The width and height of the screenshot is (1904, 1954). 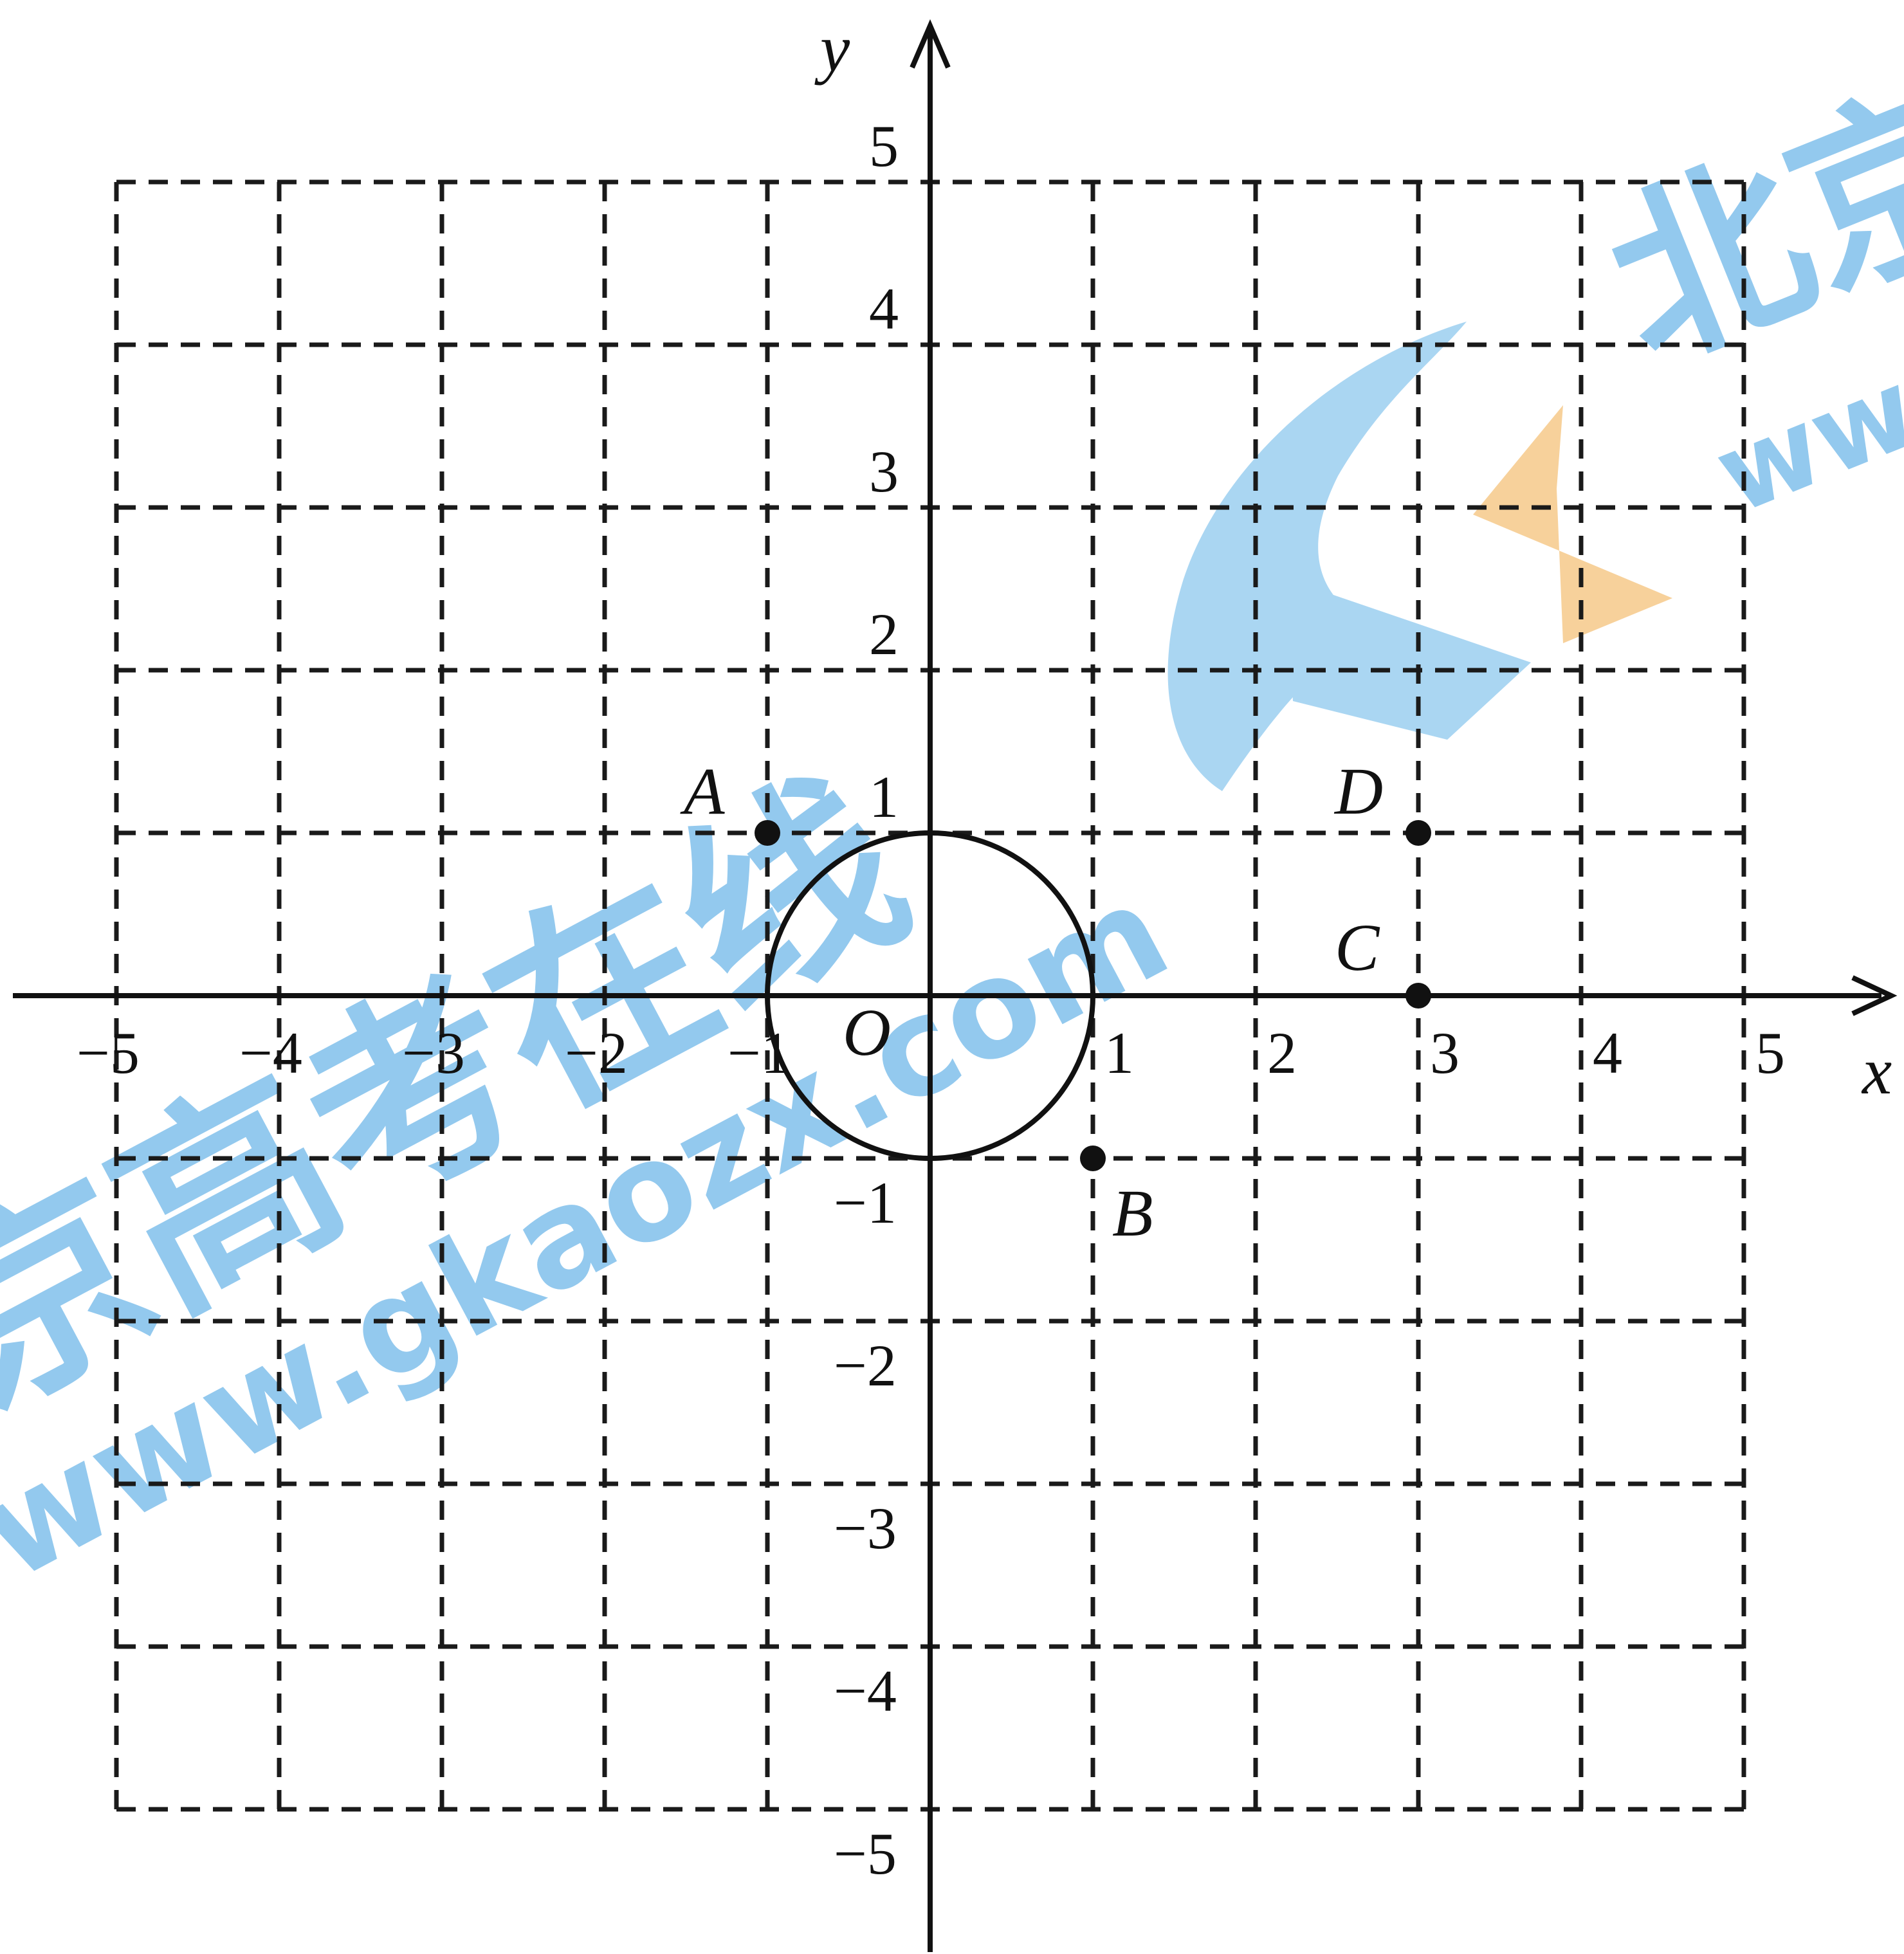 What do you see at coordinates (865, 1528) in the screenshot?
I see `y-tick-label: −3` at bounding box center [865, 1528].